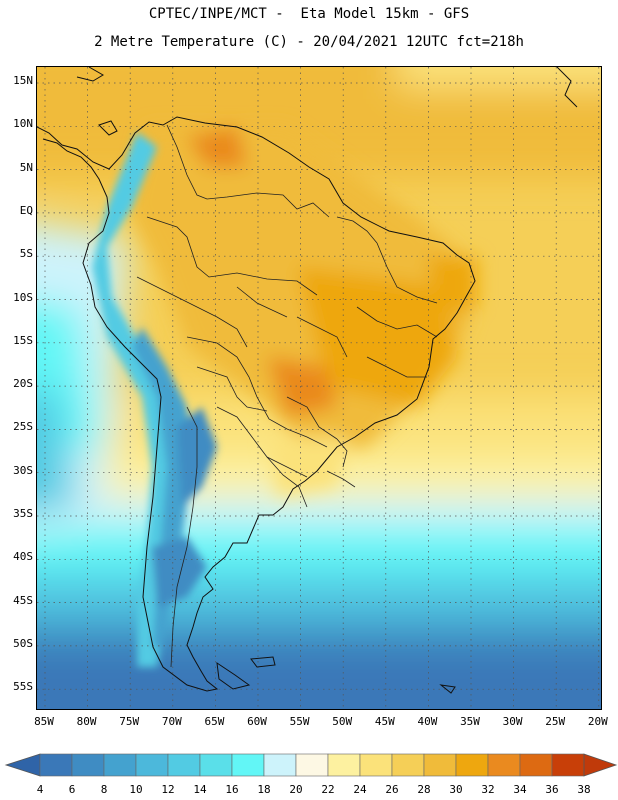  What do you see at coordinates (23, 384) in the screenshot?
I see `latitude-label: 20S` at bounding box center [23, 384].